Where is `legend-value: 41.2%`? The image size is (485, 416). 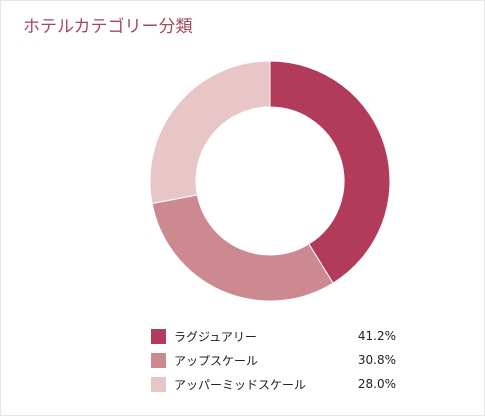
legend-value: 41.2% is located at coordinates (376, 336).